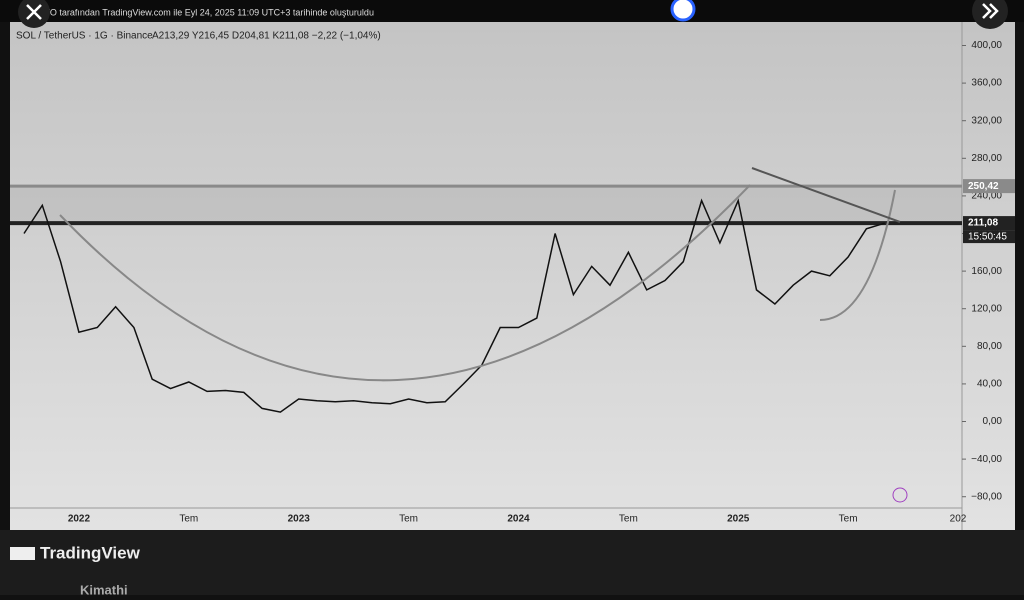 The width and height of the screenshot is (1024, 600). Describe the element at coordinates (900, 495) in the screenshot. I see `flash-icon` at that location.